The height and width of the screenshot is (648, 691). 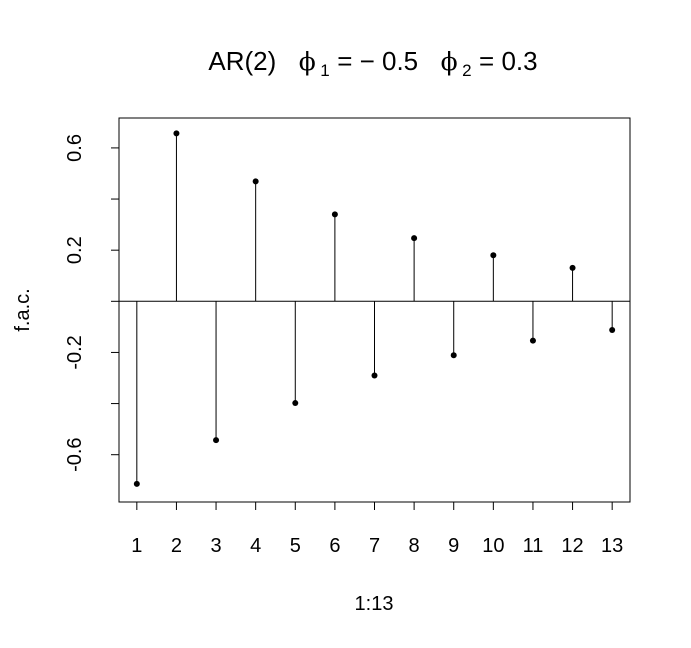 I want to click on x-tick-label: 6, so click(x=334, y=546).